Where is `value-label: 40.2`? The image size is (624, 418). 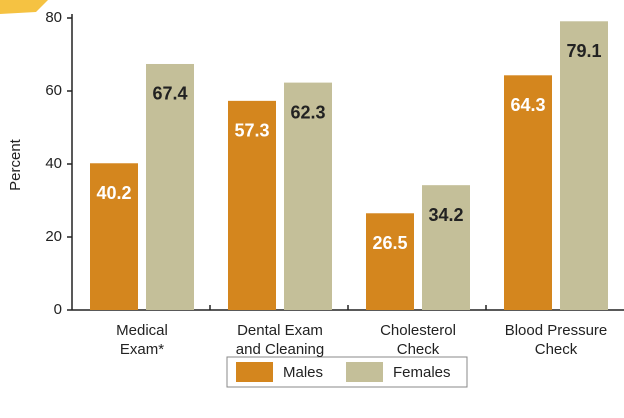 value-label: 40.2 is located at coordinates (113, 193).